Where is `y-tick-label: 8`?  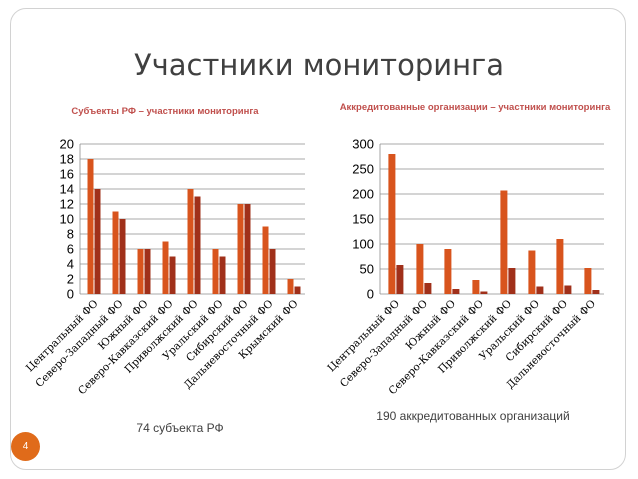
y-tick-label: 8 is located at coordinates (70, 234).